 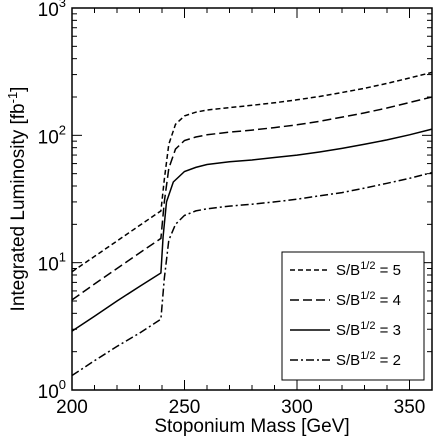 What do you see at coordinates (368, 359) in the screenshot?
I see `legend-label-4: S/B1/2 = 2` at bounding box center [368, 359].